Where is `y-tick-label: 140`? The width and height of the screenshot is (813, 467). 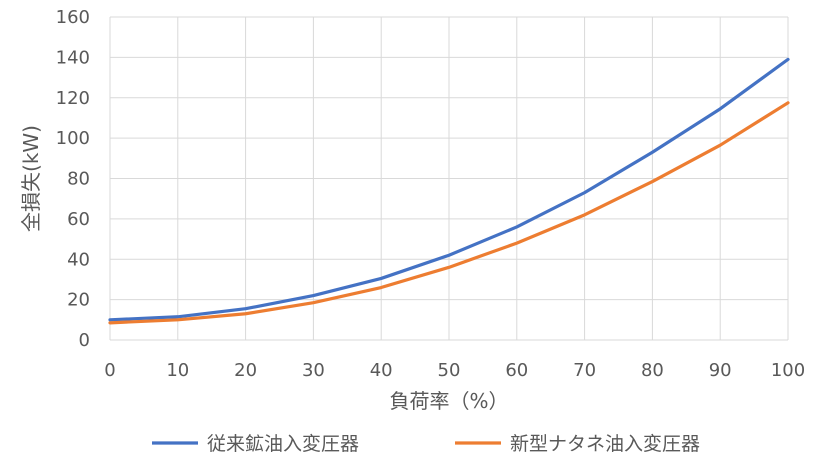
y-tick-label: 140 is located at coordinates (73, 57).